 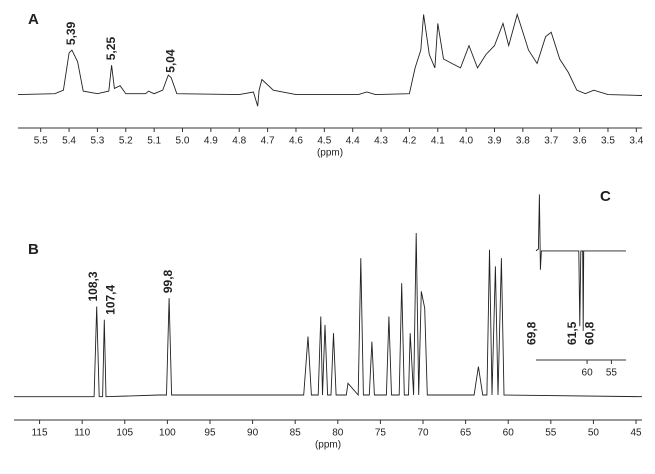 What do you see at coordinates (381, 433) in the screenshot?
I see `x-tick-label: 75` at bounding box center [381, 433].